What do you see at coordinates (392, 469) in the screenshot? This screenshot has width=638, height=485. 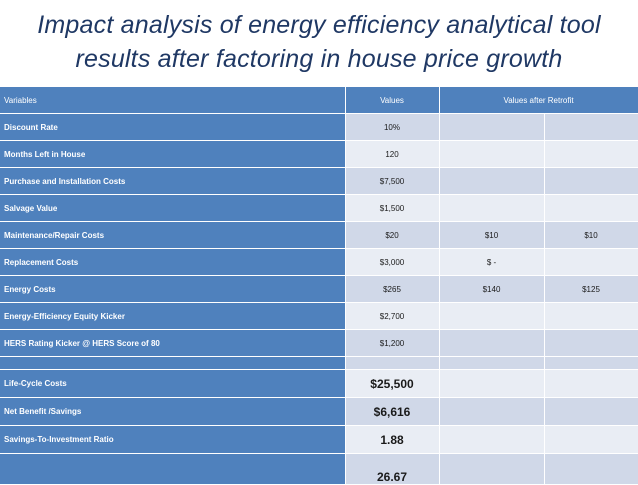 I see `summary-value: 26.67` at bounding box center [392, 469].